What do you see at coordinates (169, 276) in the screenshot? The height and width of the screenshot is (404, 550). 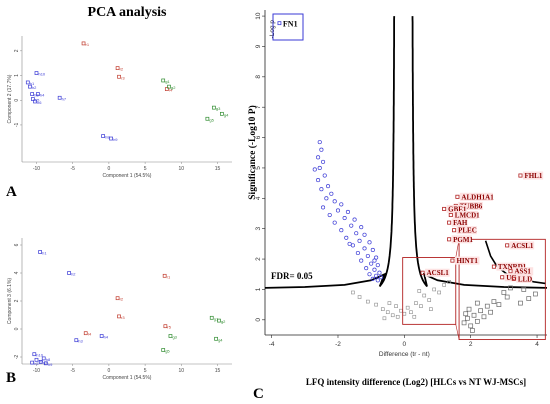 I see `pca-b-point-label: r1` at bounding box center [169, 276].